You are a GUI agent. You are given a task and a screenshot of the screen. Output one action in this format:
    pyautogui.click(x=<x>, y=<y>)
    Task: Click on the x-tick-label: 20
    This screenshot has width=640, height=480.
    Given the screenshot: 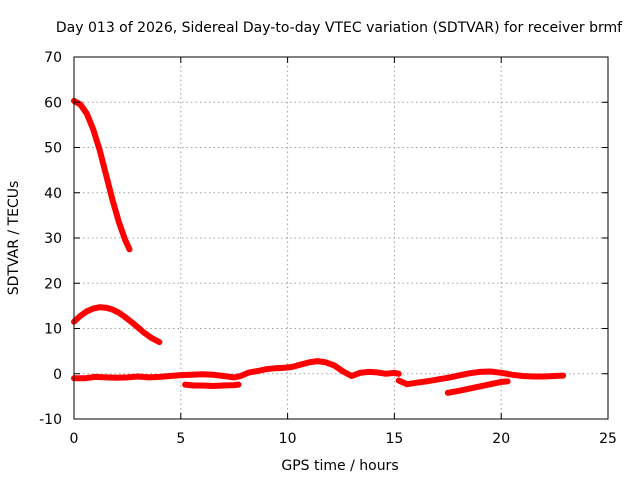 What is the action you would take?
    pyautogui.click(x=501, y=439)
    